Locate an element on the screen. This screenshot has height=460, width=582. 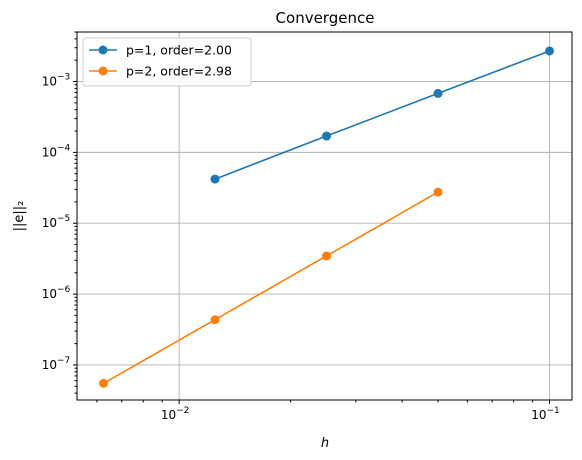
x-axis-label: h is located at coordinates (325, 443).